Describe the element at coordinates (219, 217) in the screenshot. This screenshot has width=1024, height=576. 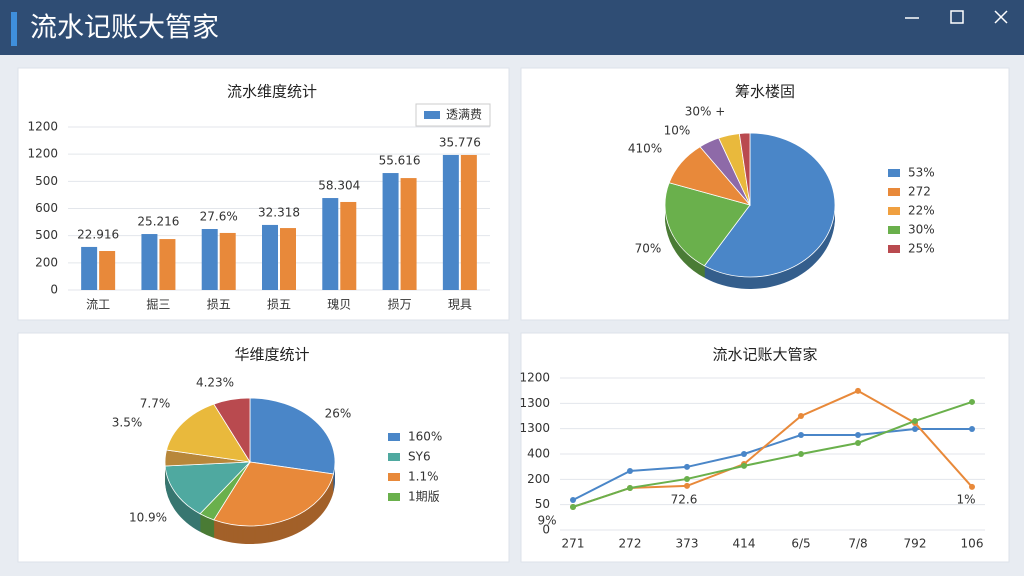
I see `bar-label: 27.6%` at that location.